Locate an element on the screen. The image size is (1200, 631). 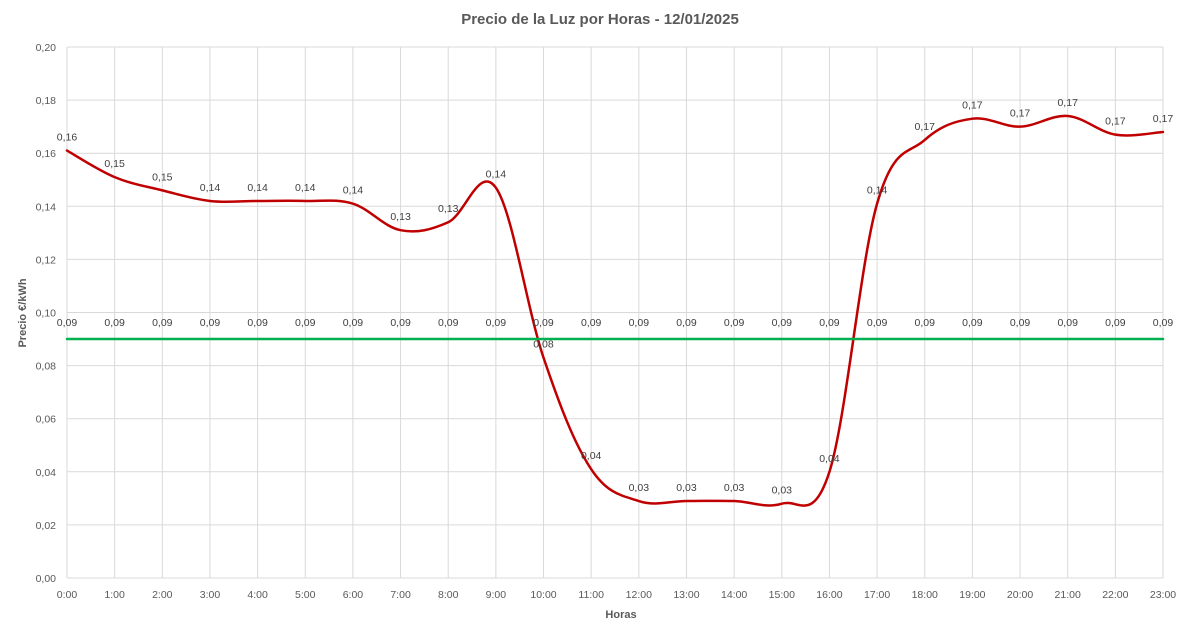
x-tick-label: 21:00 is located at coordinates (1068, 595).